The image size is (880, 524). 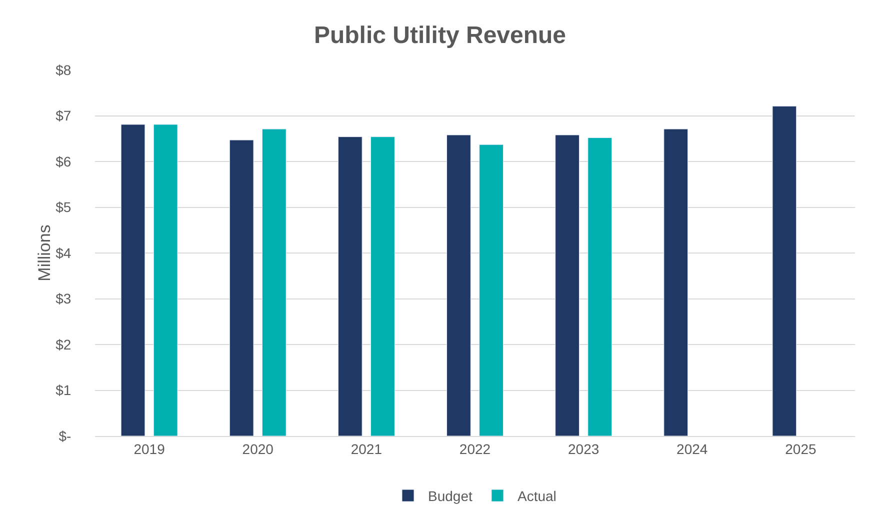 I want to click on y-tick-label: $8, so click(x=64, y=70).